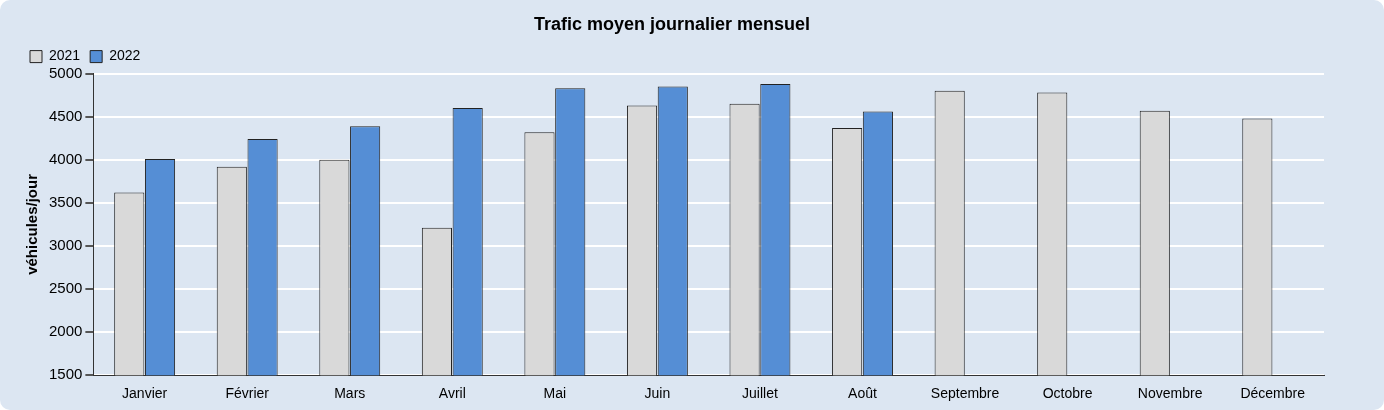 This screenshot has width=1384, height=410. What do you see at coordinates (965, 393) in the screenshot?
I see `x-tick-label: Septembre` at bounding box center [965, 393].